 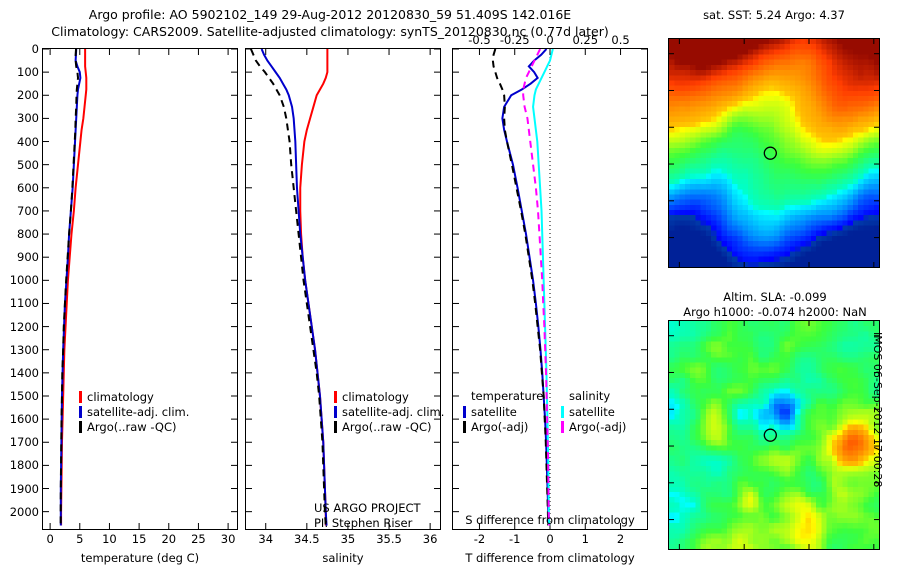 What do you see at coordinates (348, 539) in the screenshot?
I see `axis-tick-label: 35` at bounding box center [348, 539].